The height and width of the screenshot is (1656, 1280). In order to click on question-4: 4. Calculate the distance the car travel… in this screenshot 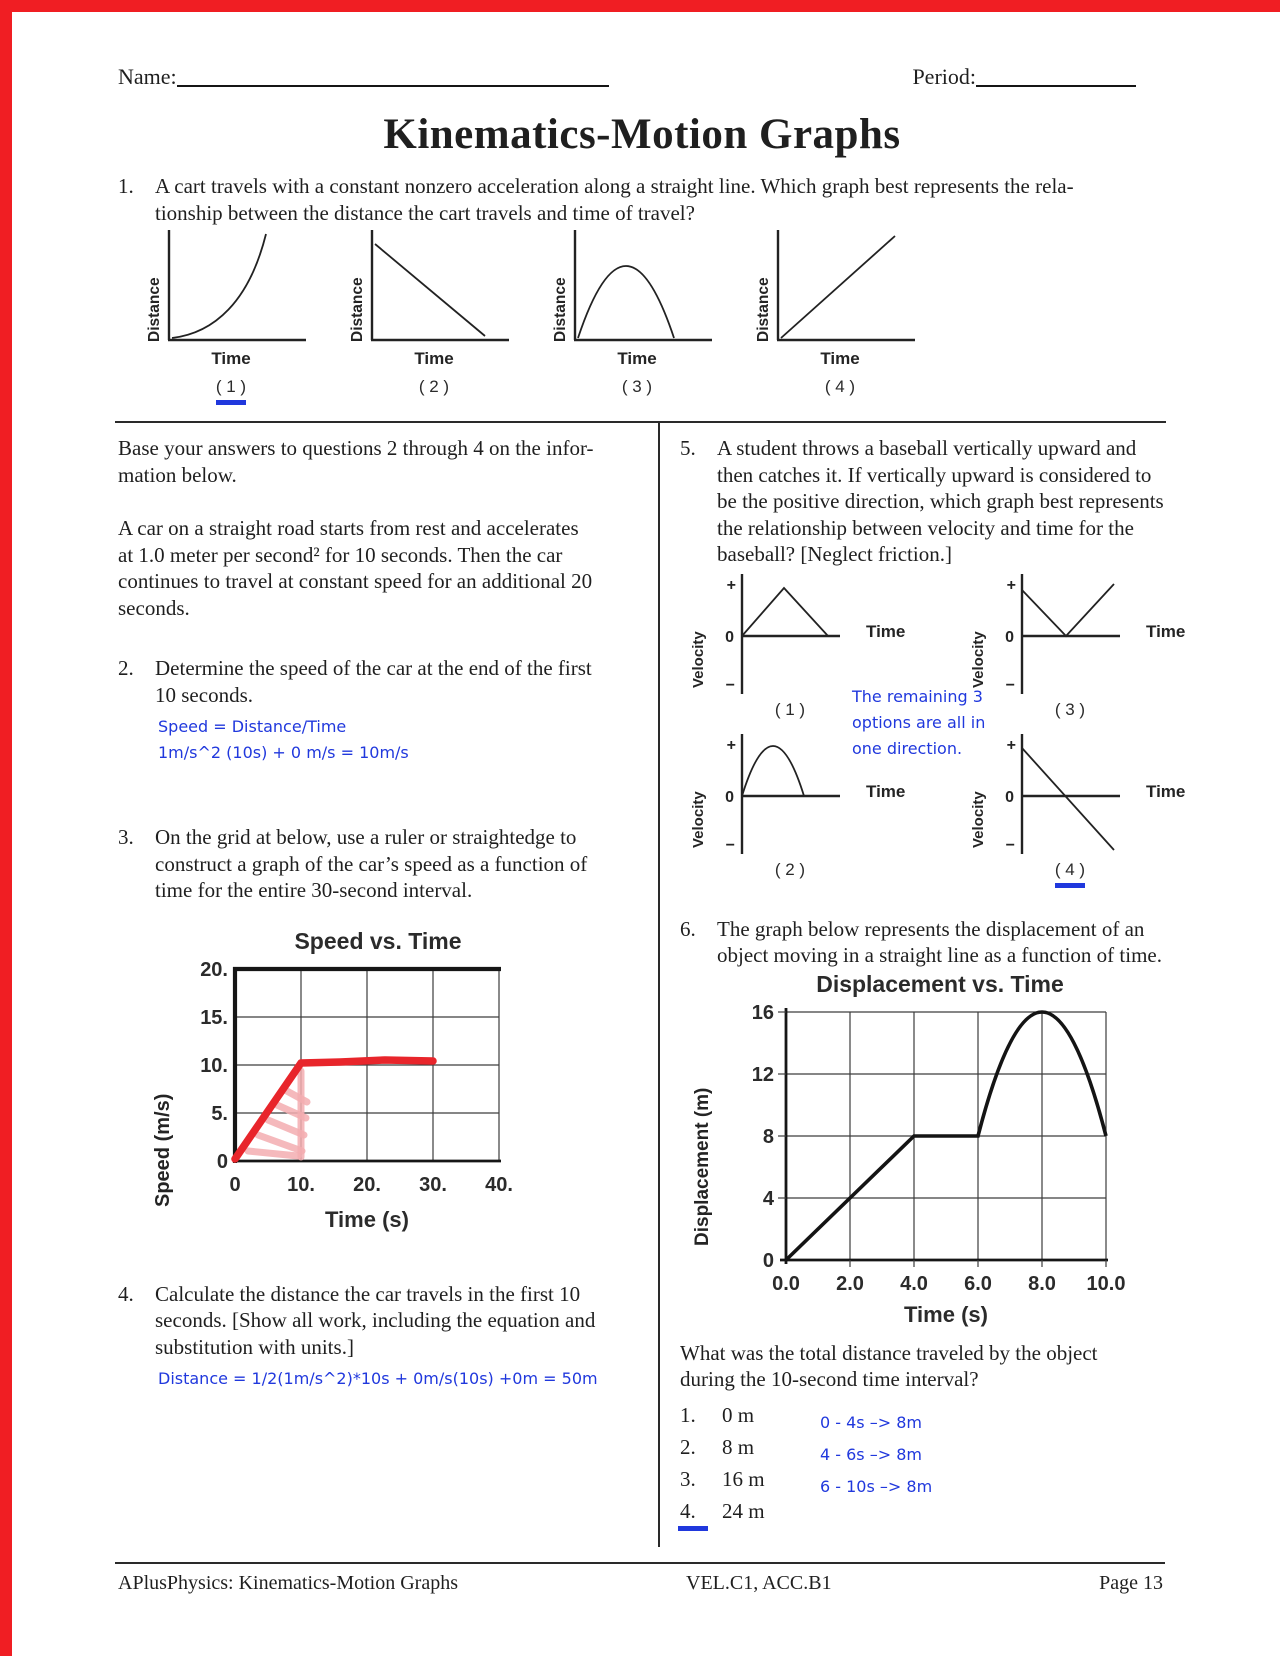, I will do `click(372, 1321)`.